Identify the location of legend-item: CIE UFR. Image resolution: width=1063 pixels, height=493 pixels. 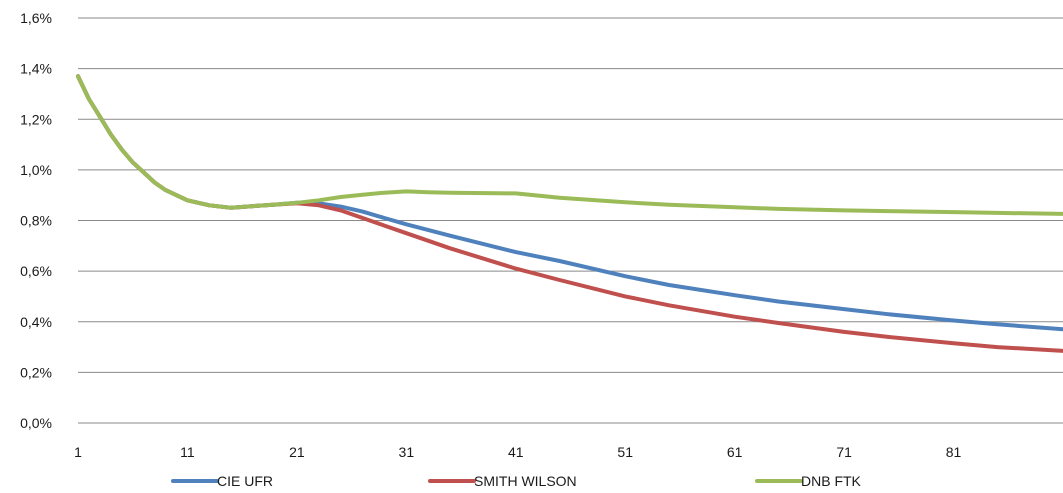
(222, 481).